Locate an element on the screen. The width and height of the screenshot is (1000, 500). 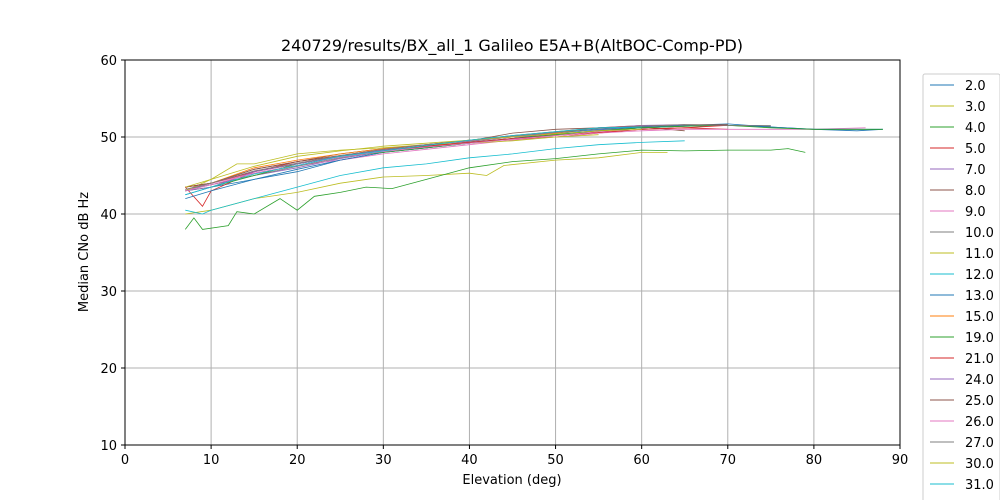
legend-label: 19.0 is located at coordinates (979, 338).